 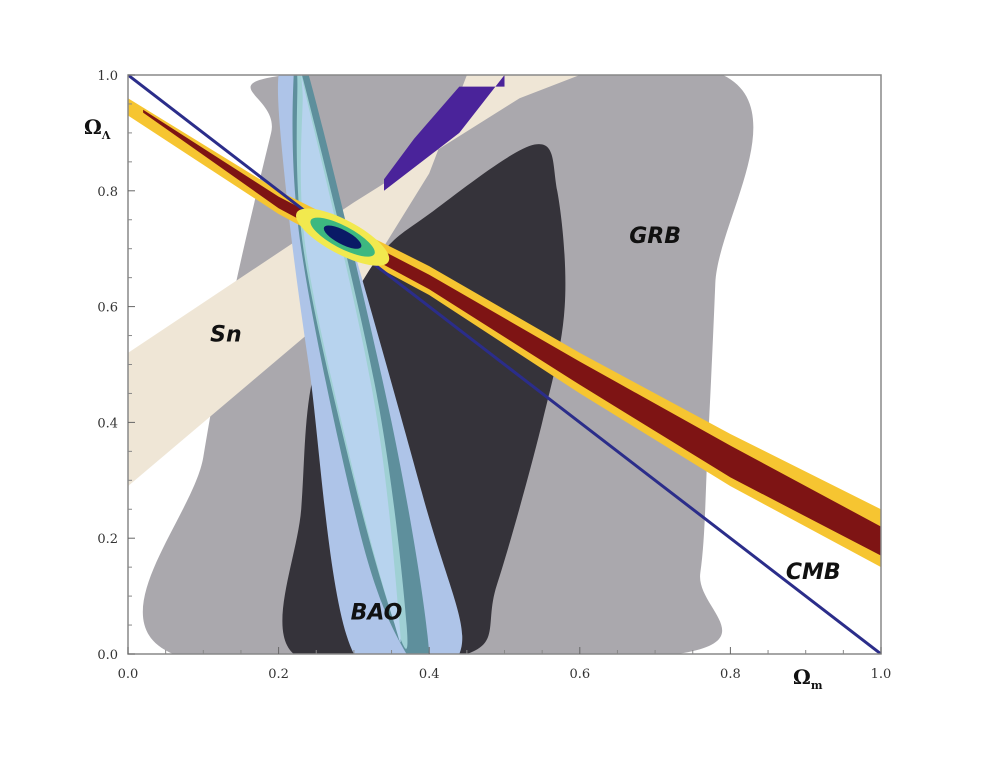 I want to click on y-tick-label: 0.0, so click(x=107, y=655).